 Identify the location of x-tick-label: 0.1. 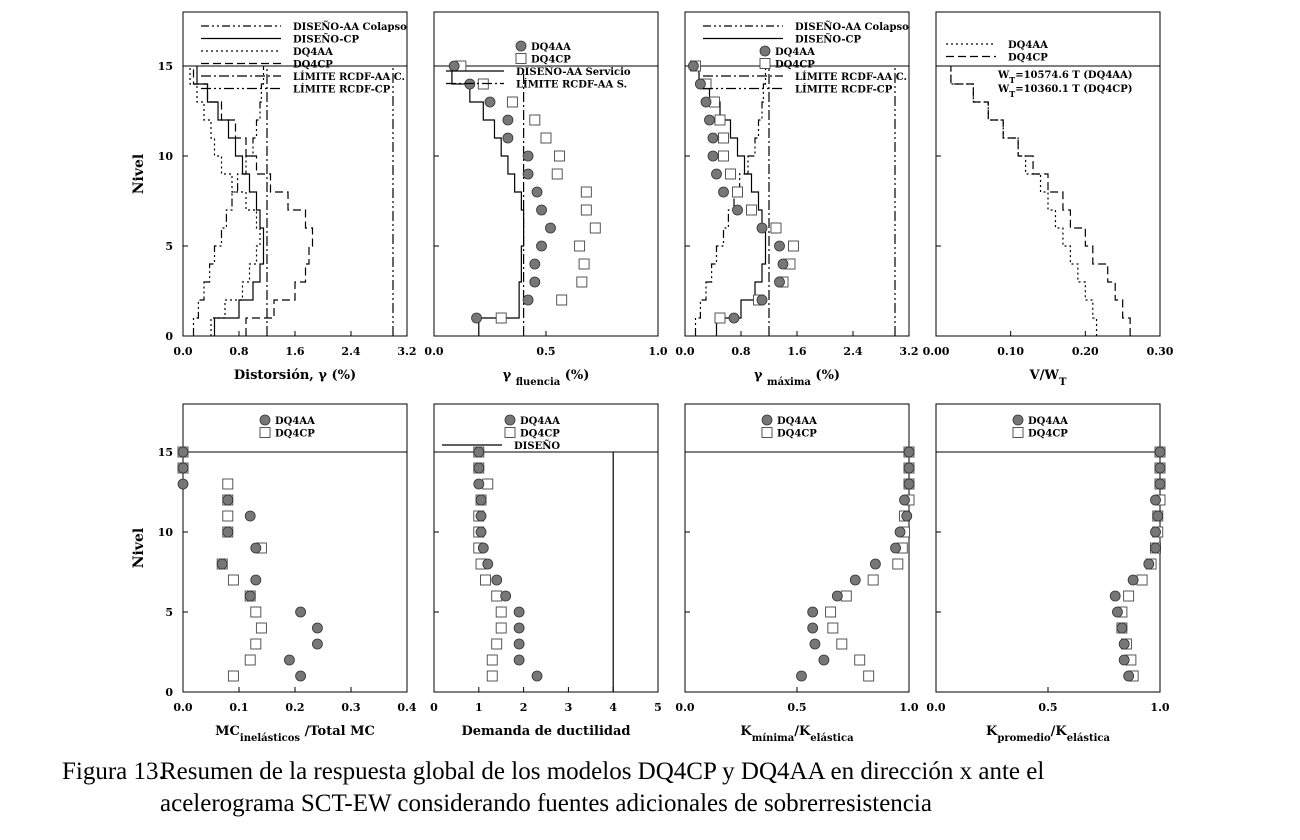
(238, 707).